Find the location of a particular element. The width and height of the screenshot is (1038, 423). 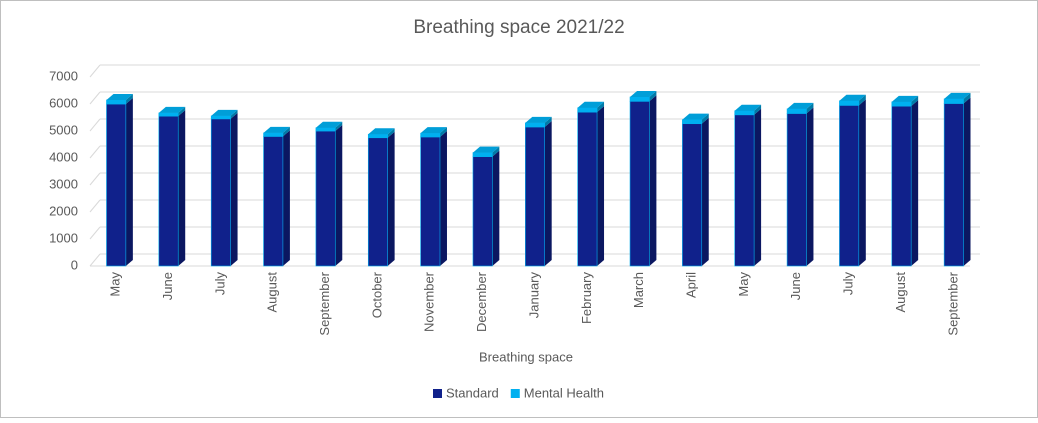

y-tick-label: 1000 is located at coordinates (63, 237).